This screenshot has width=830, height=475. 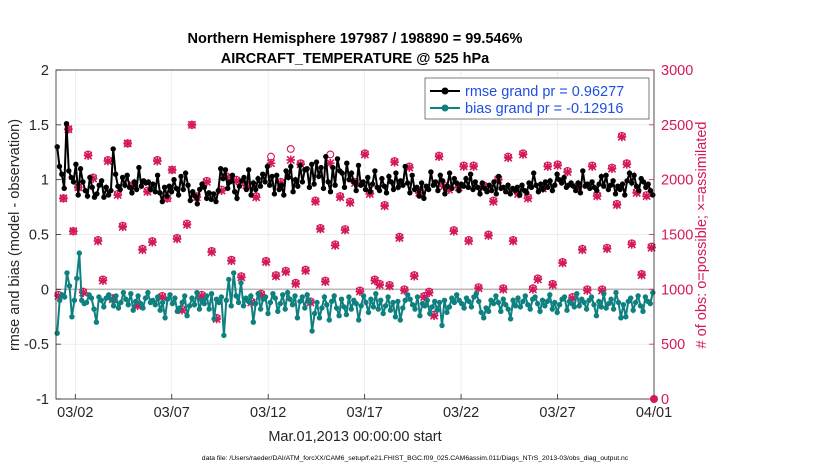 I want to click on legend-rmse-label: rmse grand pr = 0.96277, so click(x=544, y=92).